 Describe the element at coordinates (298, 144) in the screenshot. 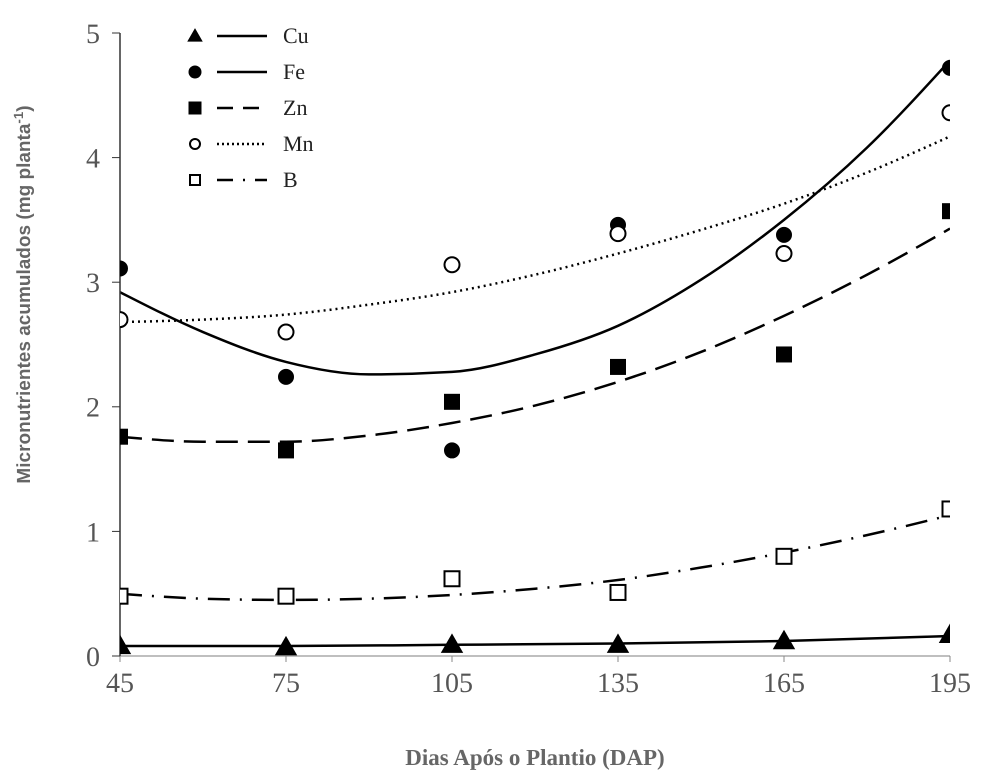

I see `legend-label: Mn` at that location.